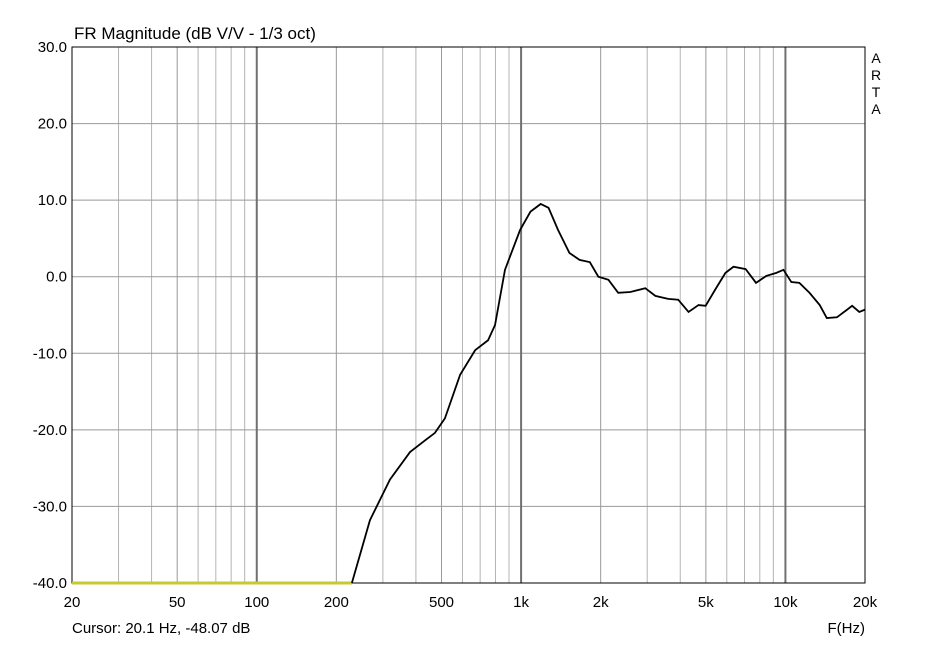 The height and width of the screenshot is (646, 937). What do you see at coordinates (50, 430) in the screenshot?
I see `y-tick-label: -20.0` at bounding box center [50, 430].